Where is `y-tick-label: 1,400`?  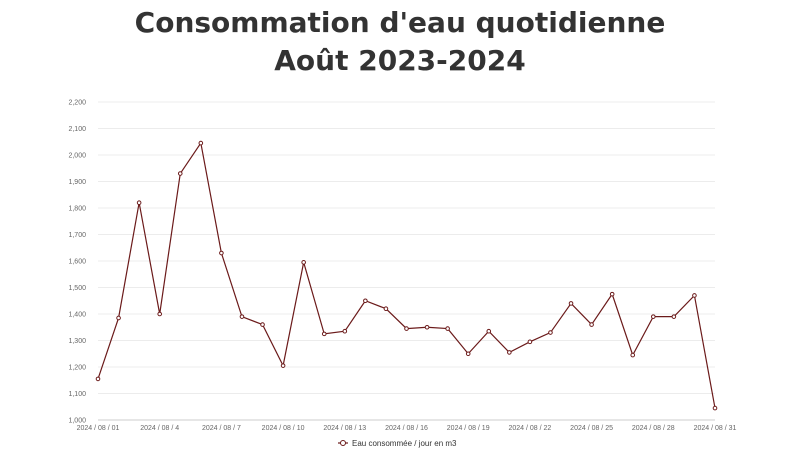 y-tick-label: 1,400 is located at coordinates (77, 315).